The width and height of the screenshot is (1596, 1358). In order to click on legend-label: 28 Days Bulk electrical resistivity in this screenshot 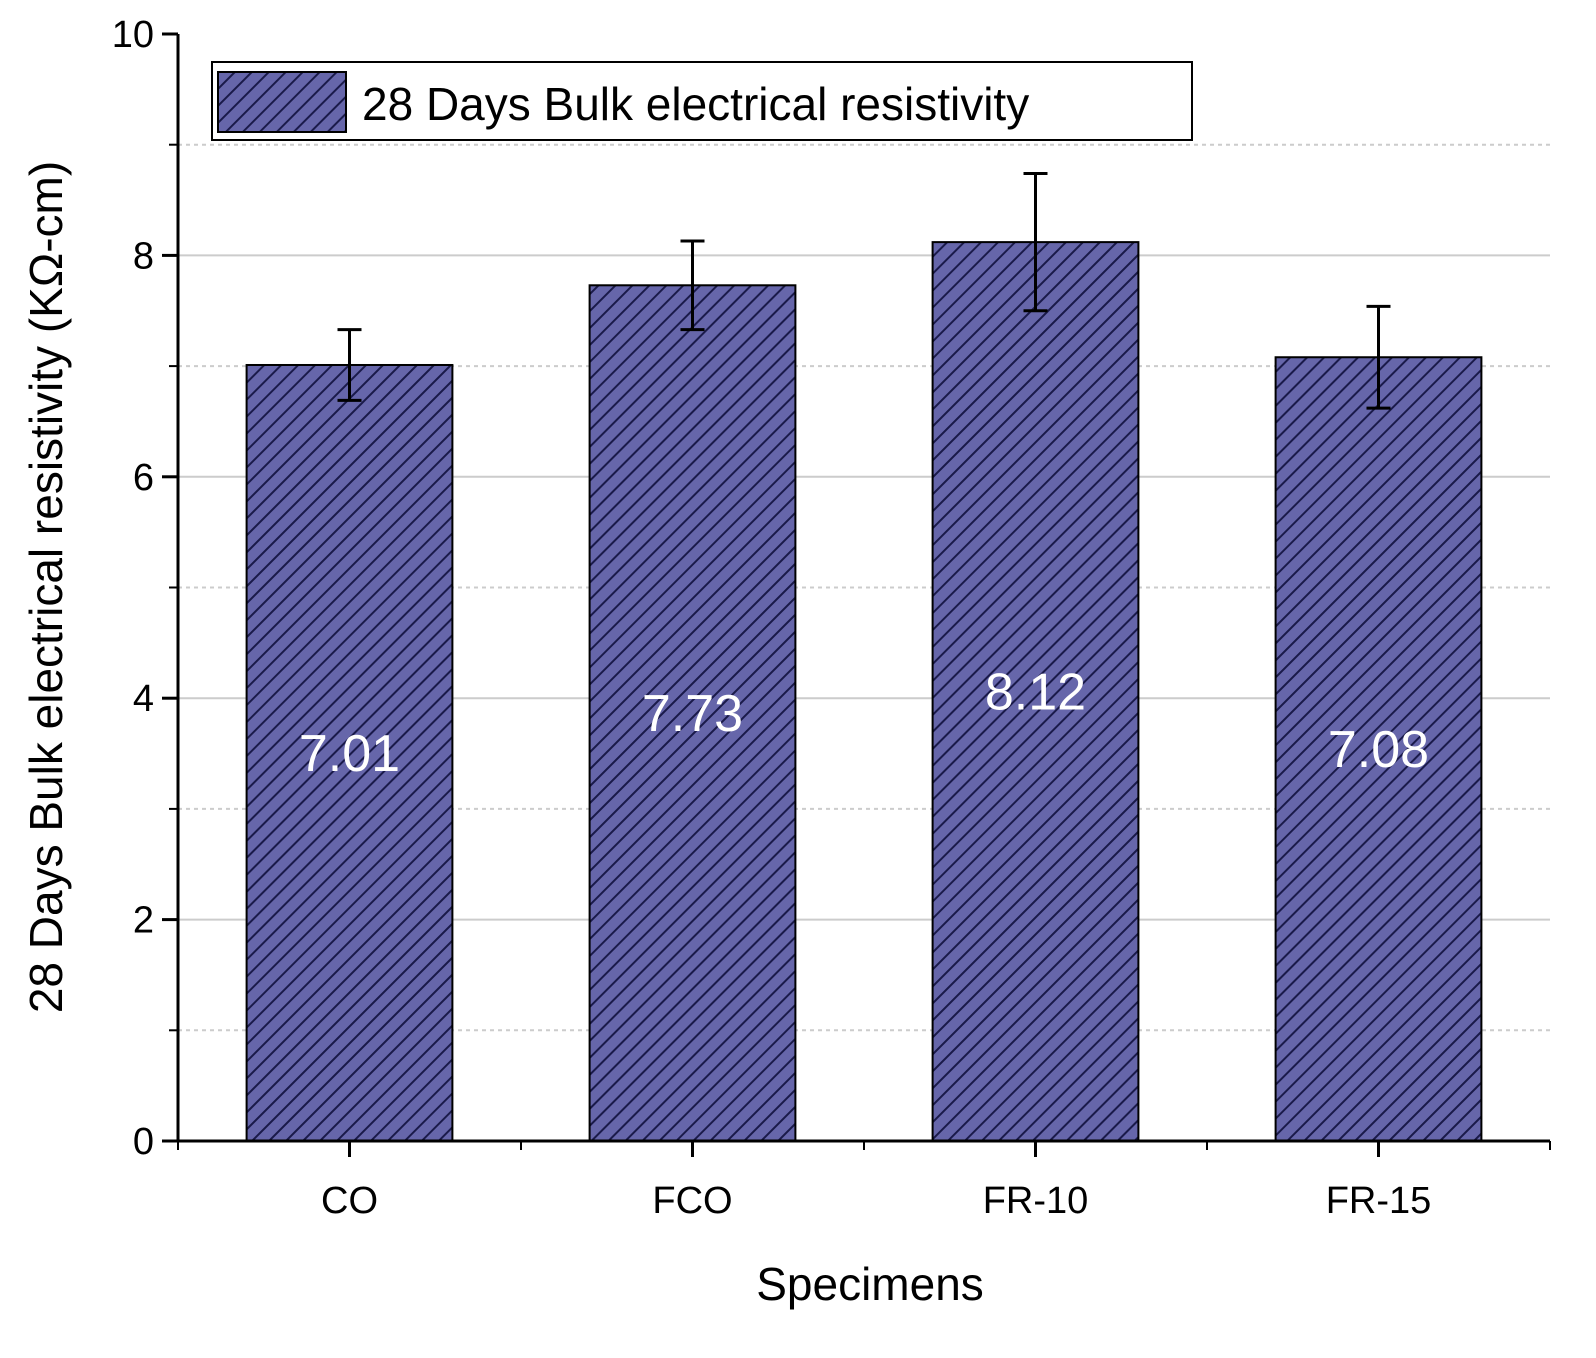, I will do `click(695, 104)`.